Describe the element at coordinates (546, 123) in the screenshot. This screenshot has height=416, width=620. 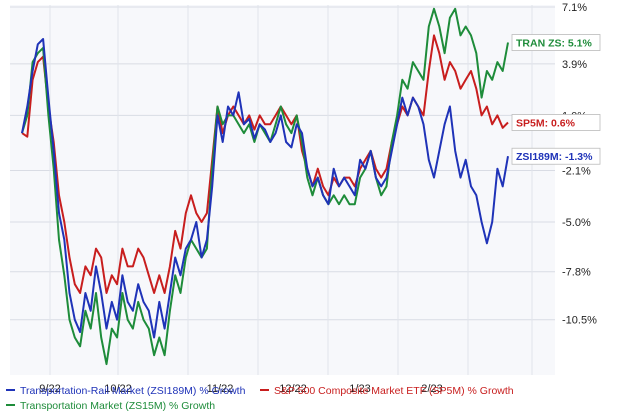
I see `end-tag-label: SP5M: 0.6%` at that location.